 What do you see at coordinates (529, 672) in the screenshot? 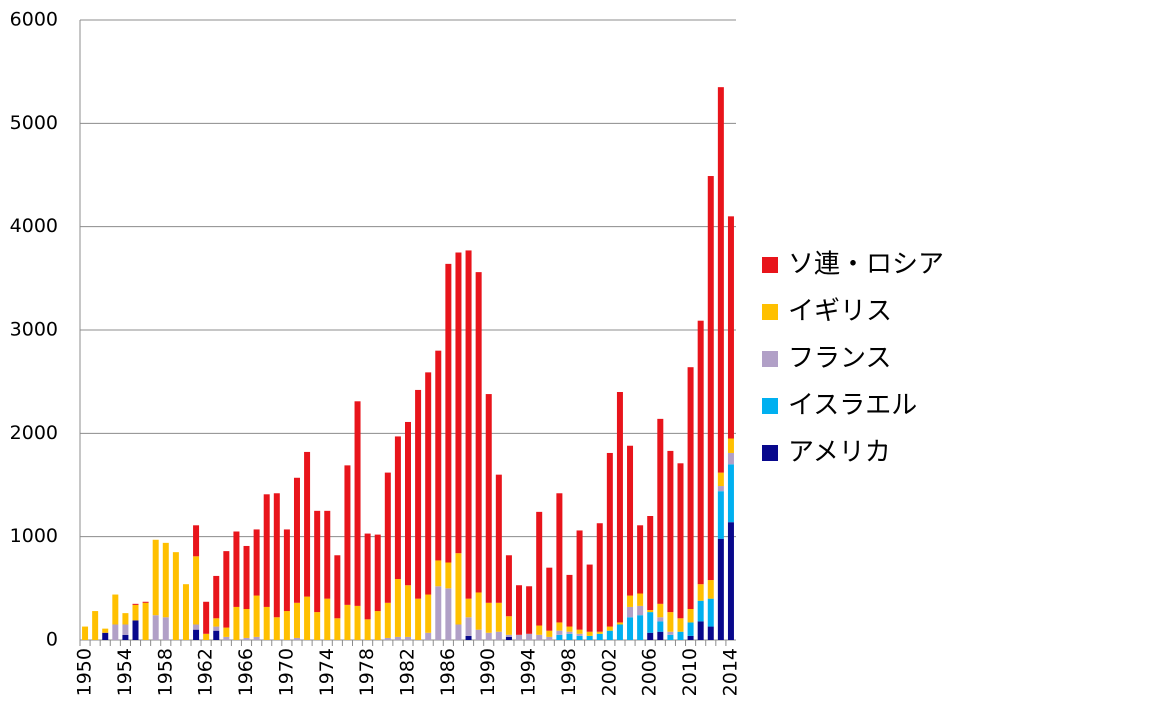
I see `x-tick-label: 1994` at bounding box center [529, 672].